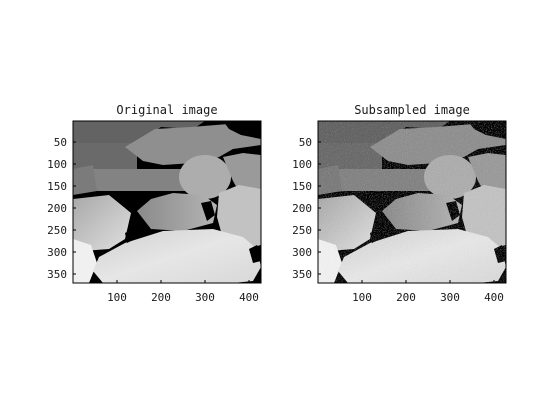  What do you see at coordinates (117, 297) in the screenshot?
I see `original-xtick-label: 100` at bounding box center [117, 297].